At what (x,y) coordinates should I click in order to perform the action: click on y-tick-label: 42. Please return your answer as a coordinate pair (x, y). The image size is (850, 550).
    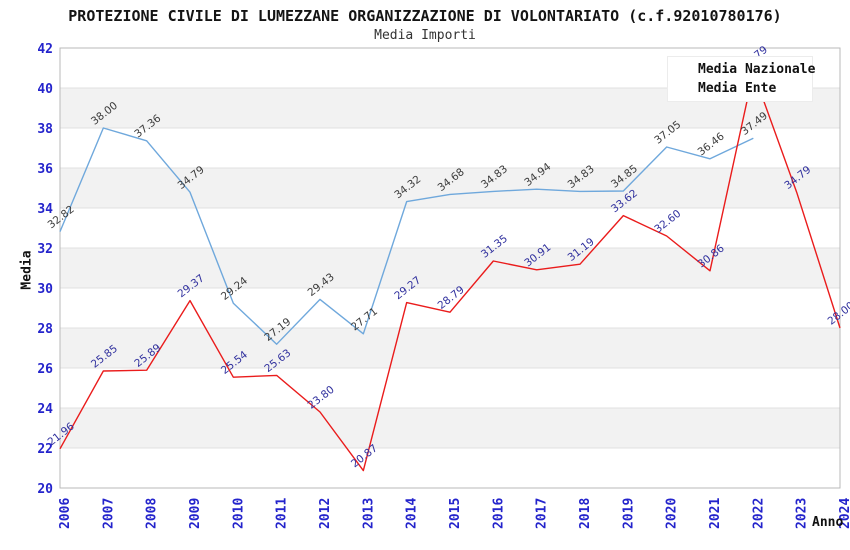
    Looking at the image, I should click on (45, 49).